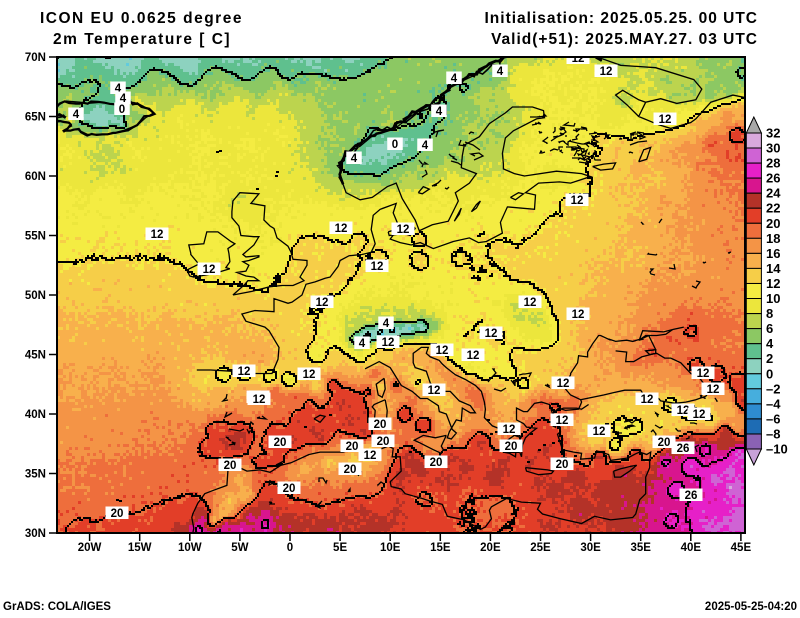  Describe the element at coordinates (190, 548) in the screenshot. I see `svg-text: 10W` at that location.